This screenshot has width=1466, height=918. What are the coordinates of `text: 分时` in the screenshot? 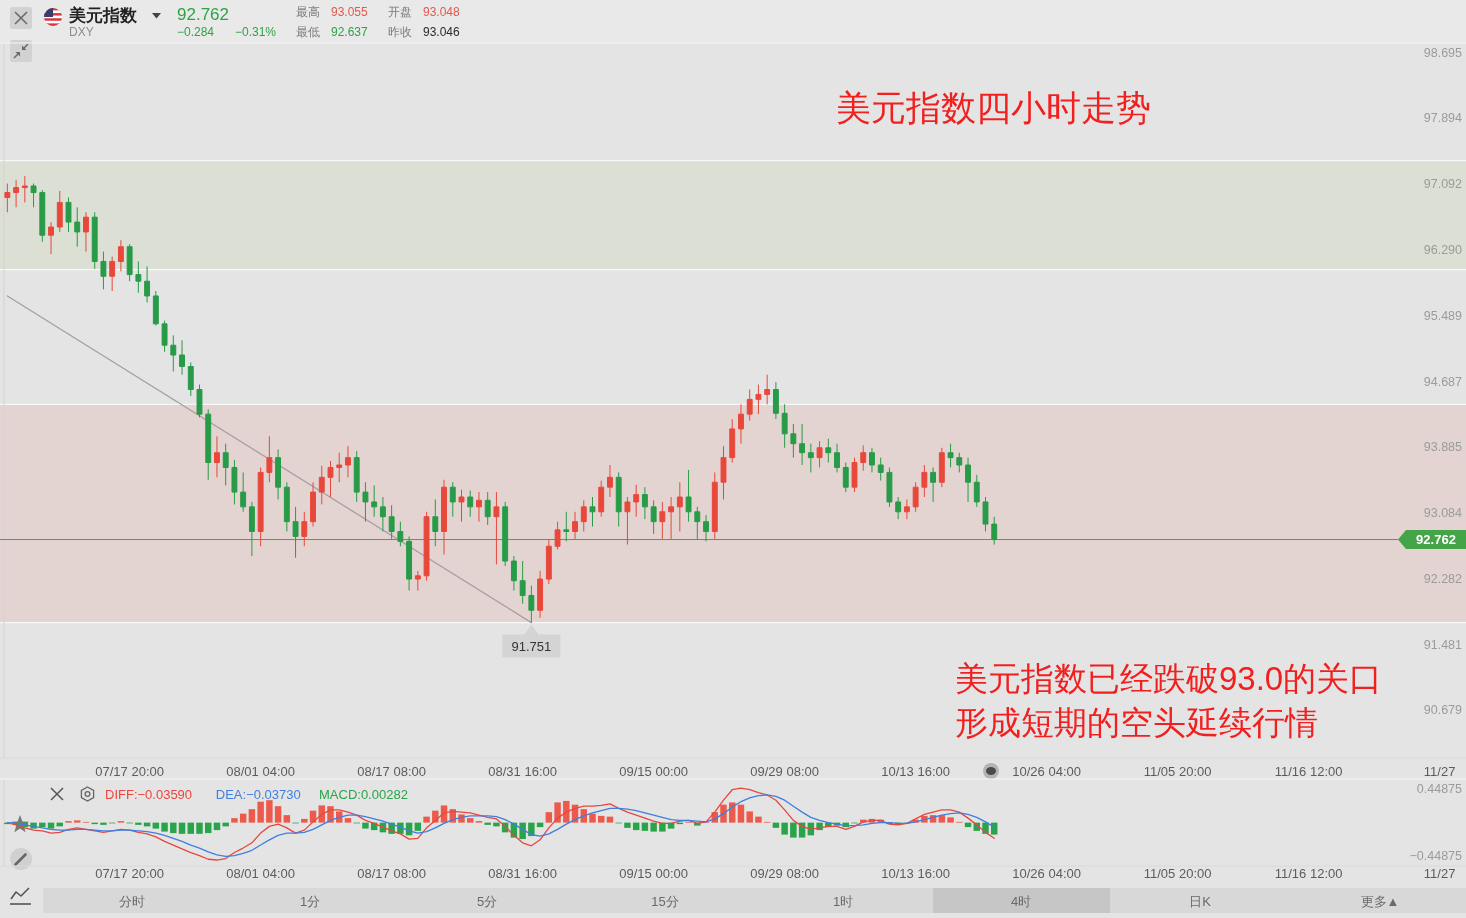 It's located at (132, 901).